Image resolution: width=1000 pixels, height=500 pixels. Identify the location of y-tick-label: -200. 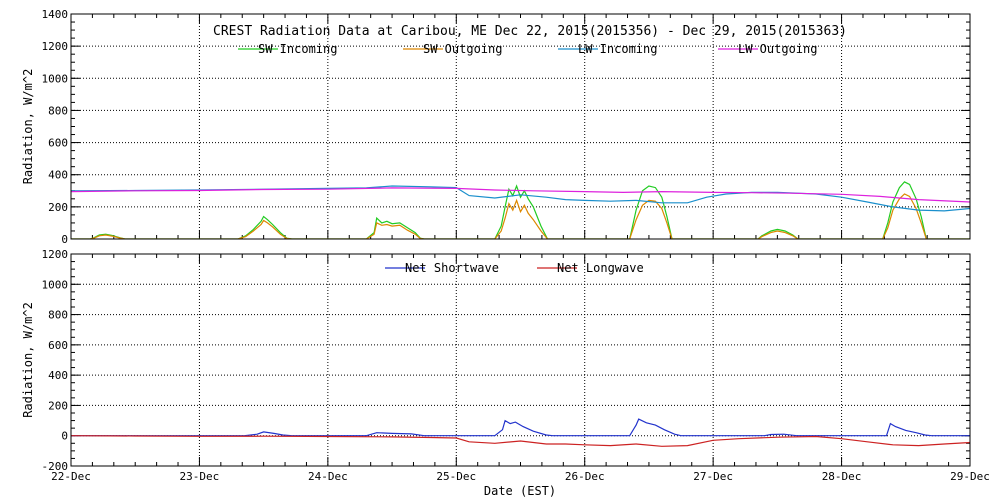
(55, 466).